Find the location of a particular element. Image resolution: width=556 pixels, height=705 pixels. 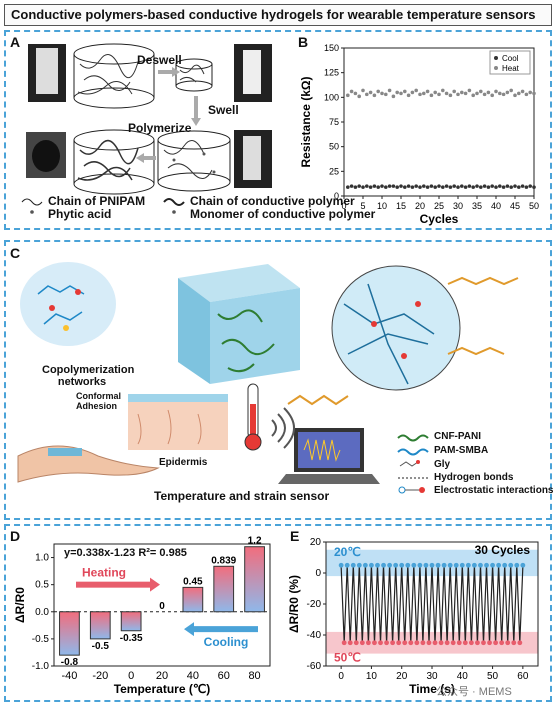

y-tick-label: -1.0 is located at coordinates (41, 666).